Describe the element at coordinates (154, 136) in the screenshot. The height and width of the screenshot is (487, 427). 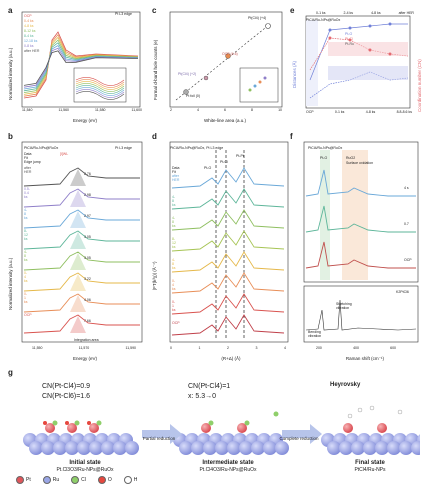
I see `panel-label-d: d` at that location.